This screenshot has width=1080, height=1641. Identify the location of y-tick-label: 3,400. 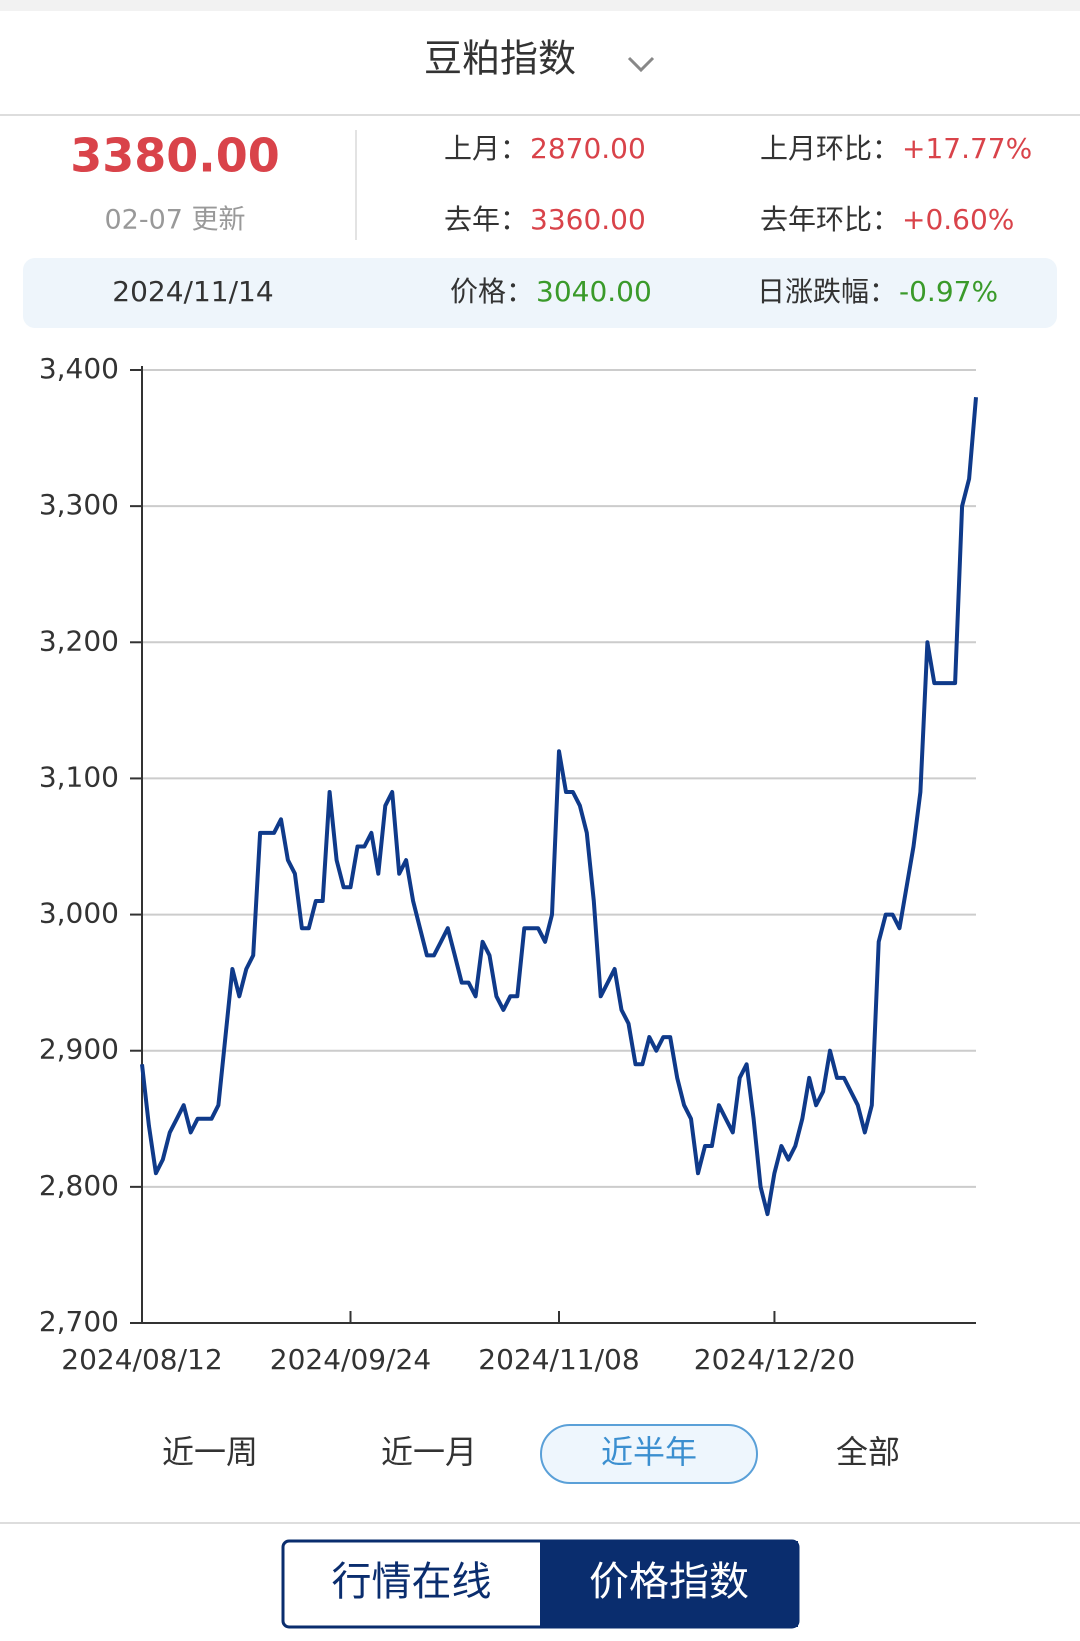
(79, 368).